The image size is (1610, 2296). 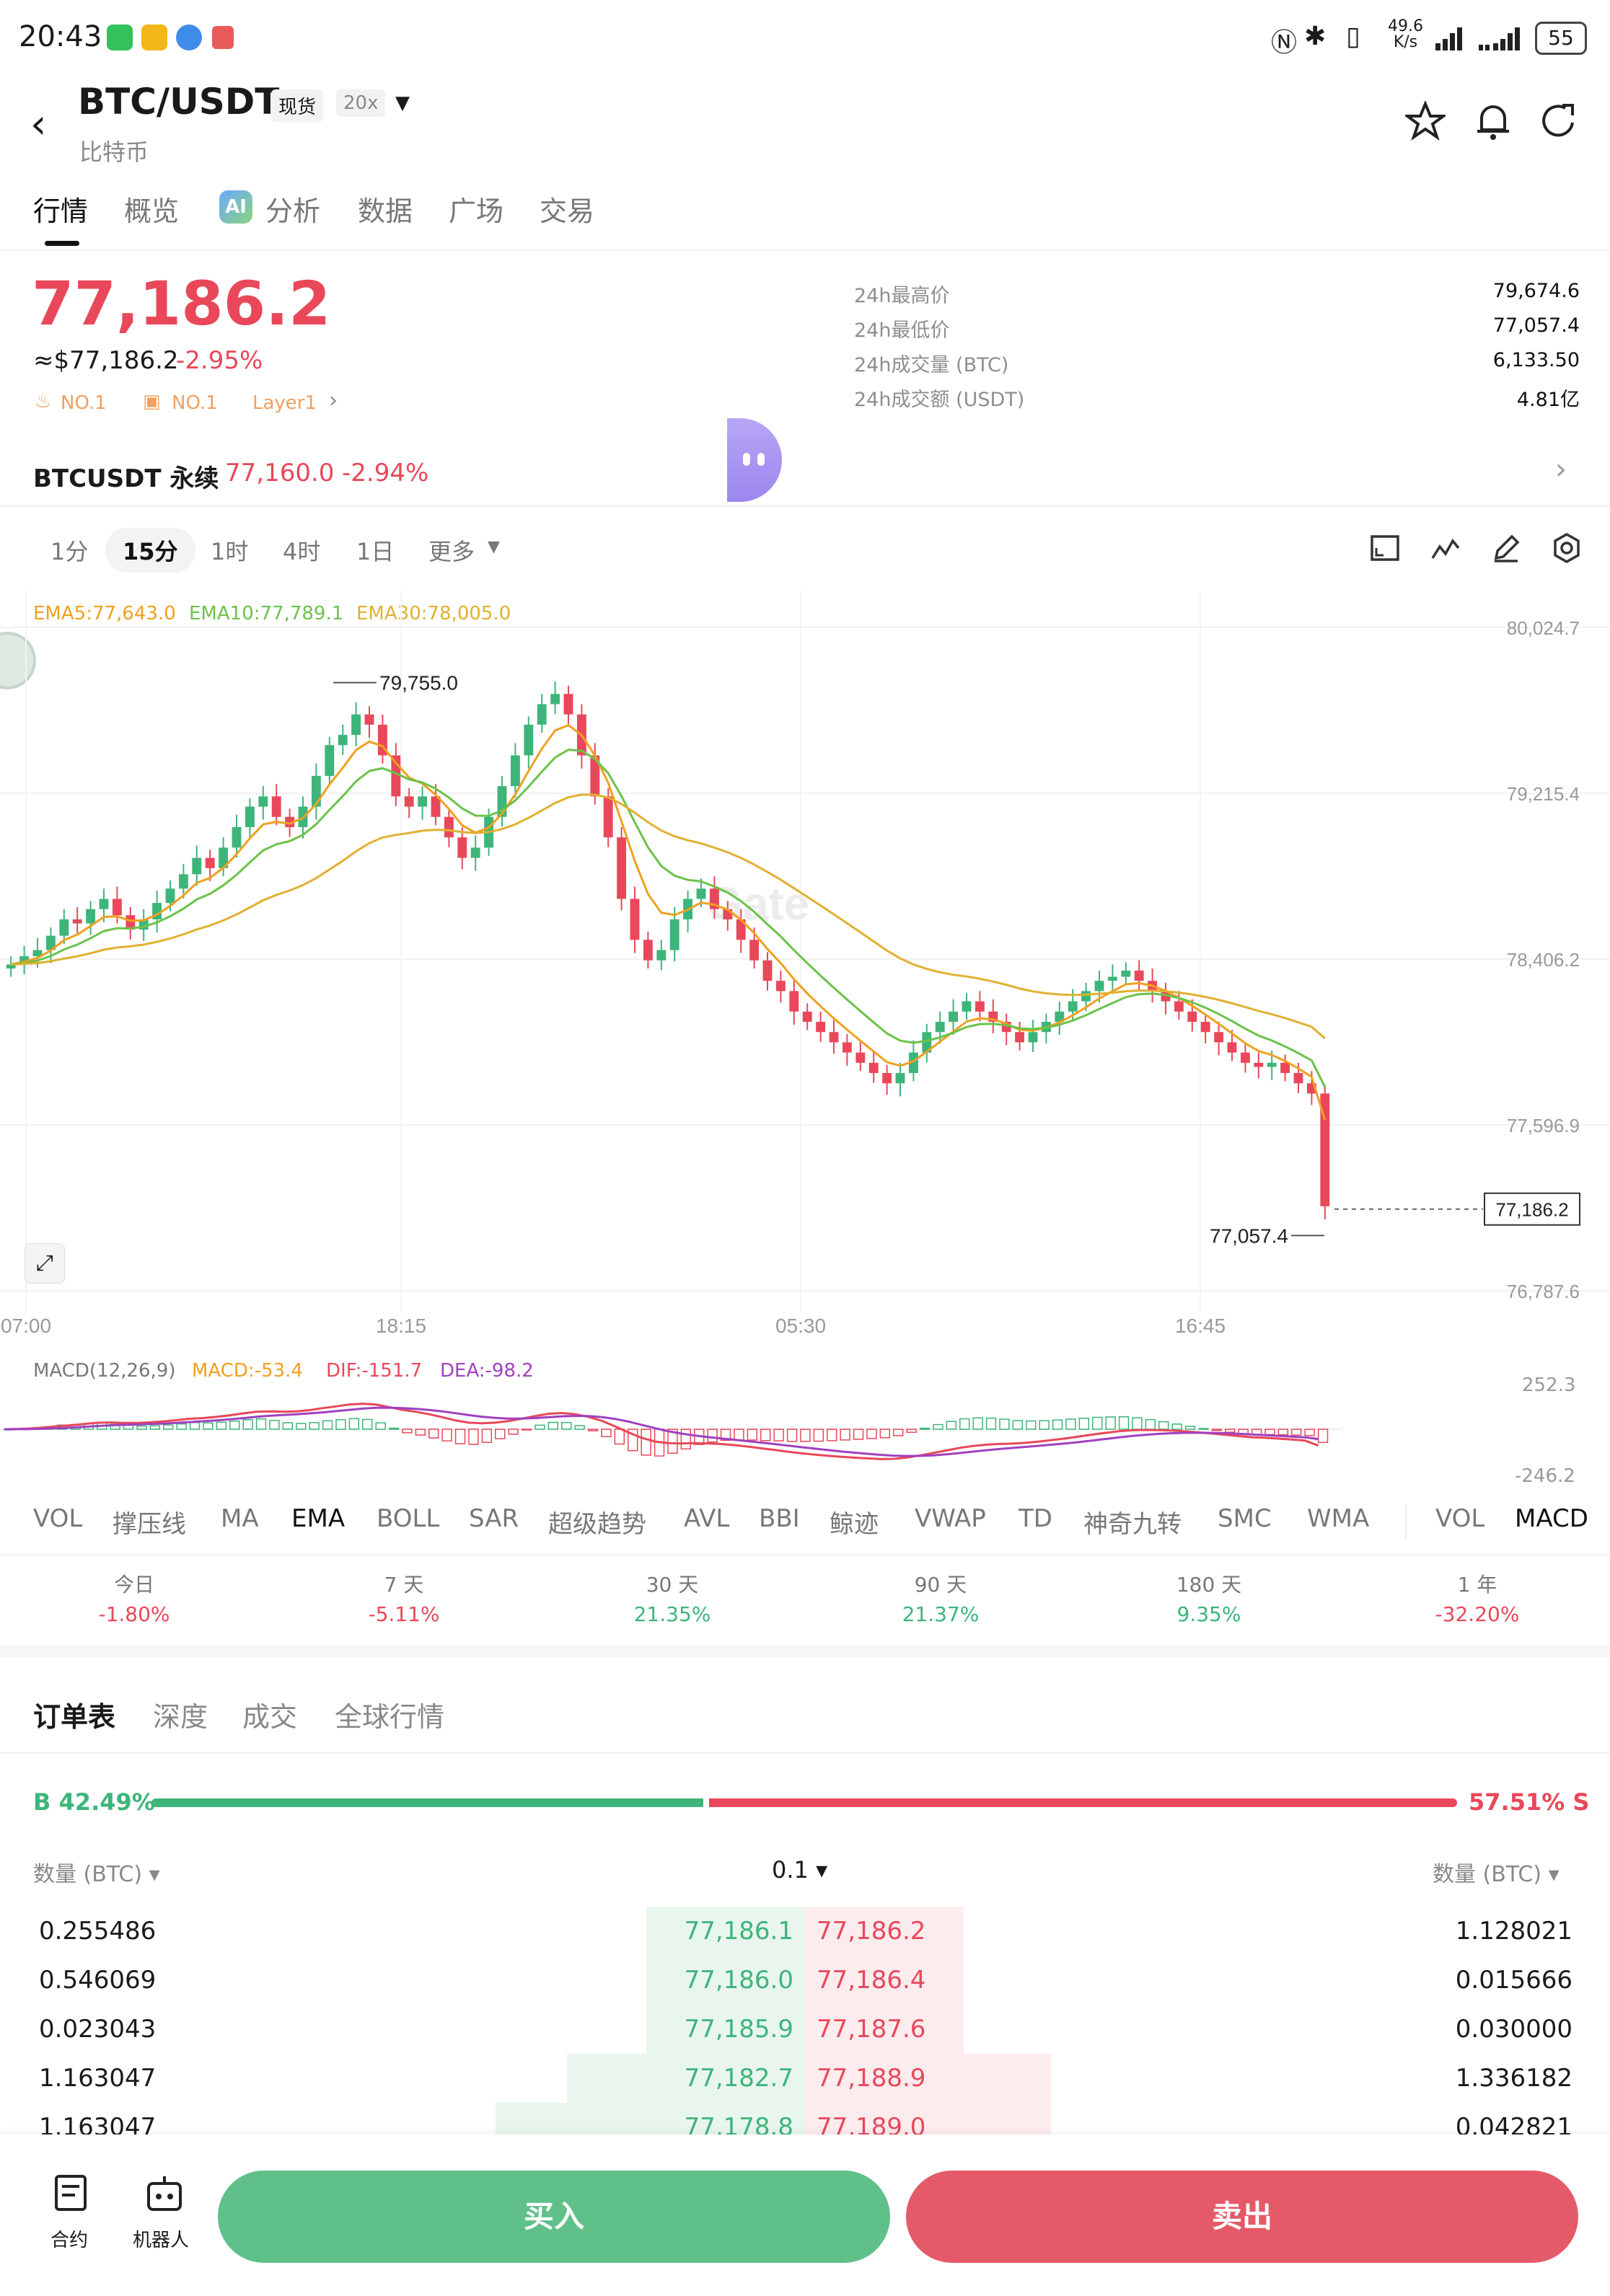 What do you see at coordinates (754, 460) in the screenshot?
I see `floating-assistant-icon` at bounding box center [754, 460].